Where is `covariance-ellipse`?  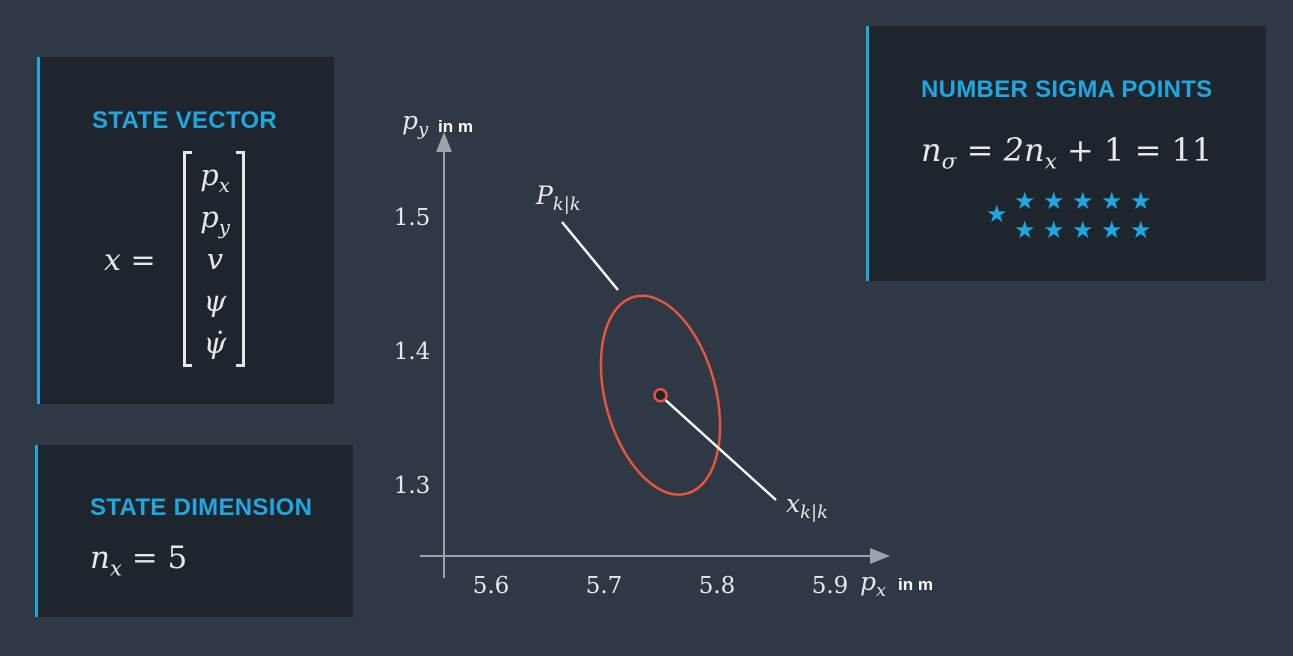
covariance-ellipse is located at coordinates (660, 395).